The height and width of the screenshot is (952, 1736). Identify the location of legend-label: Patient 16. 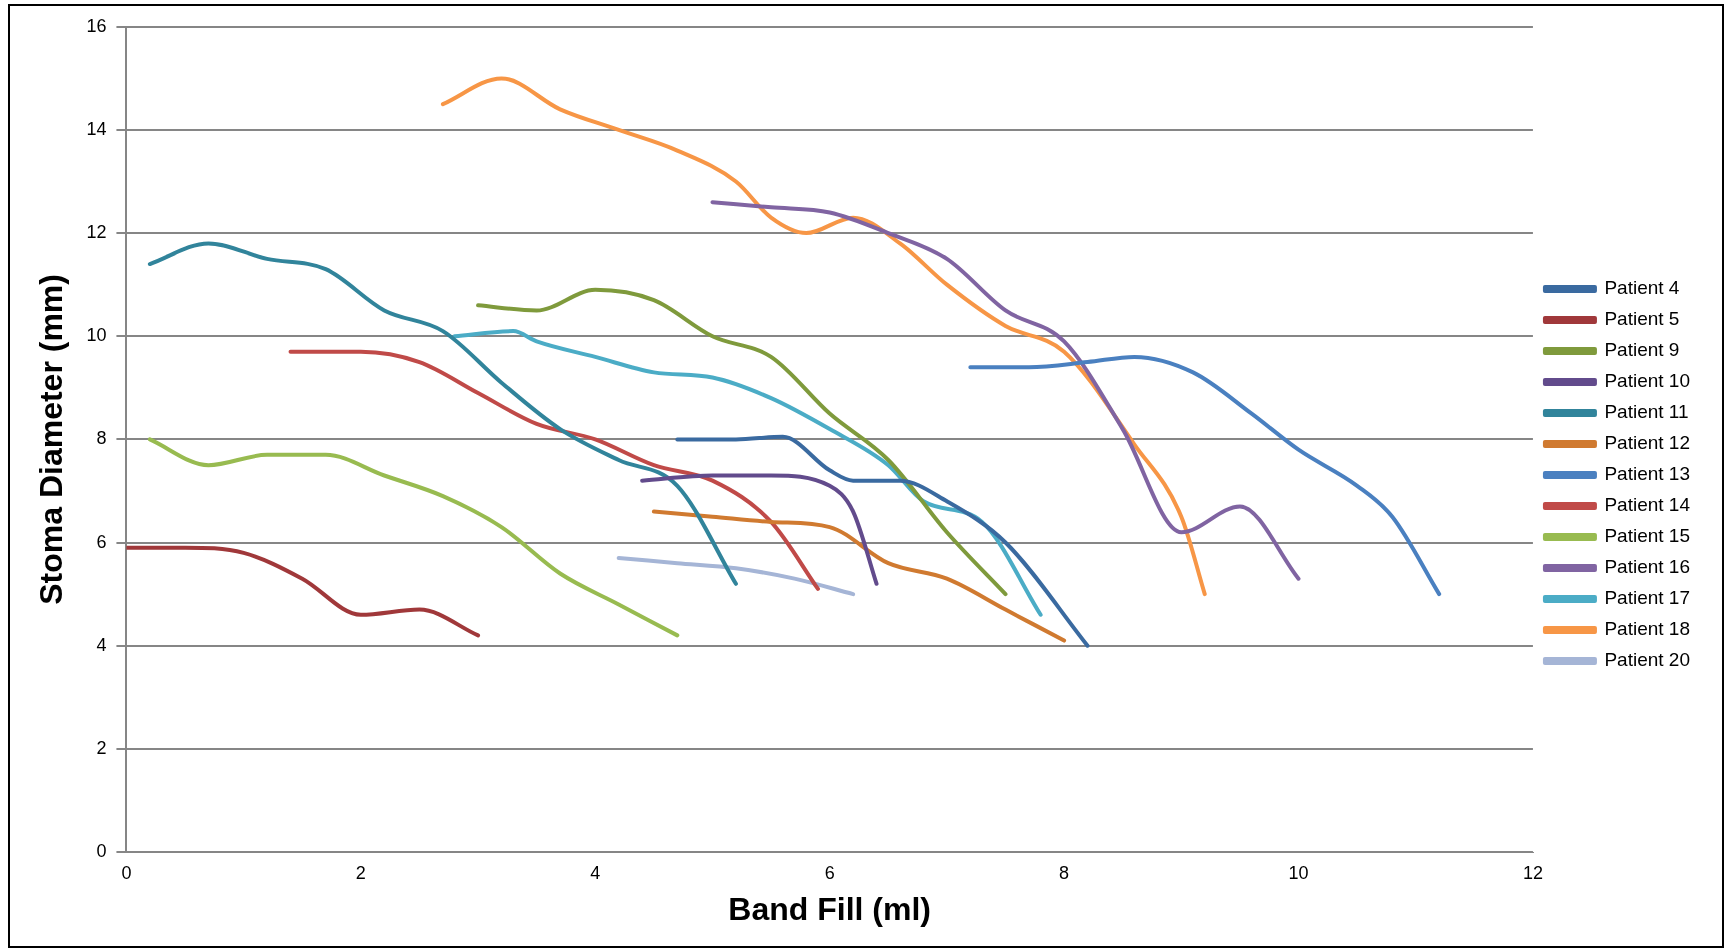
(1647, 567).